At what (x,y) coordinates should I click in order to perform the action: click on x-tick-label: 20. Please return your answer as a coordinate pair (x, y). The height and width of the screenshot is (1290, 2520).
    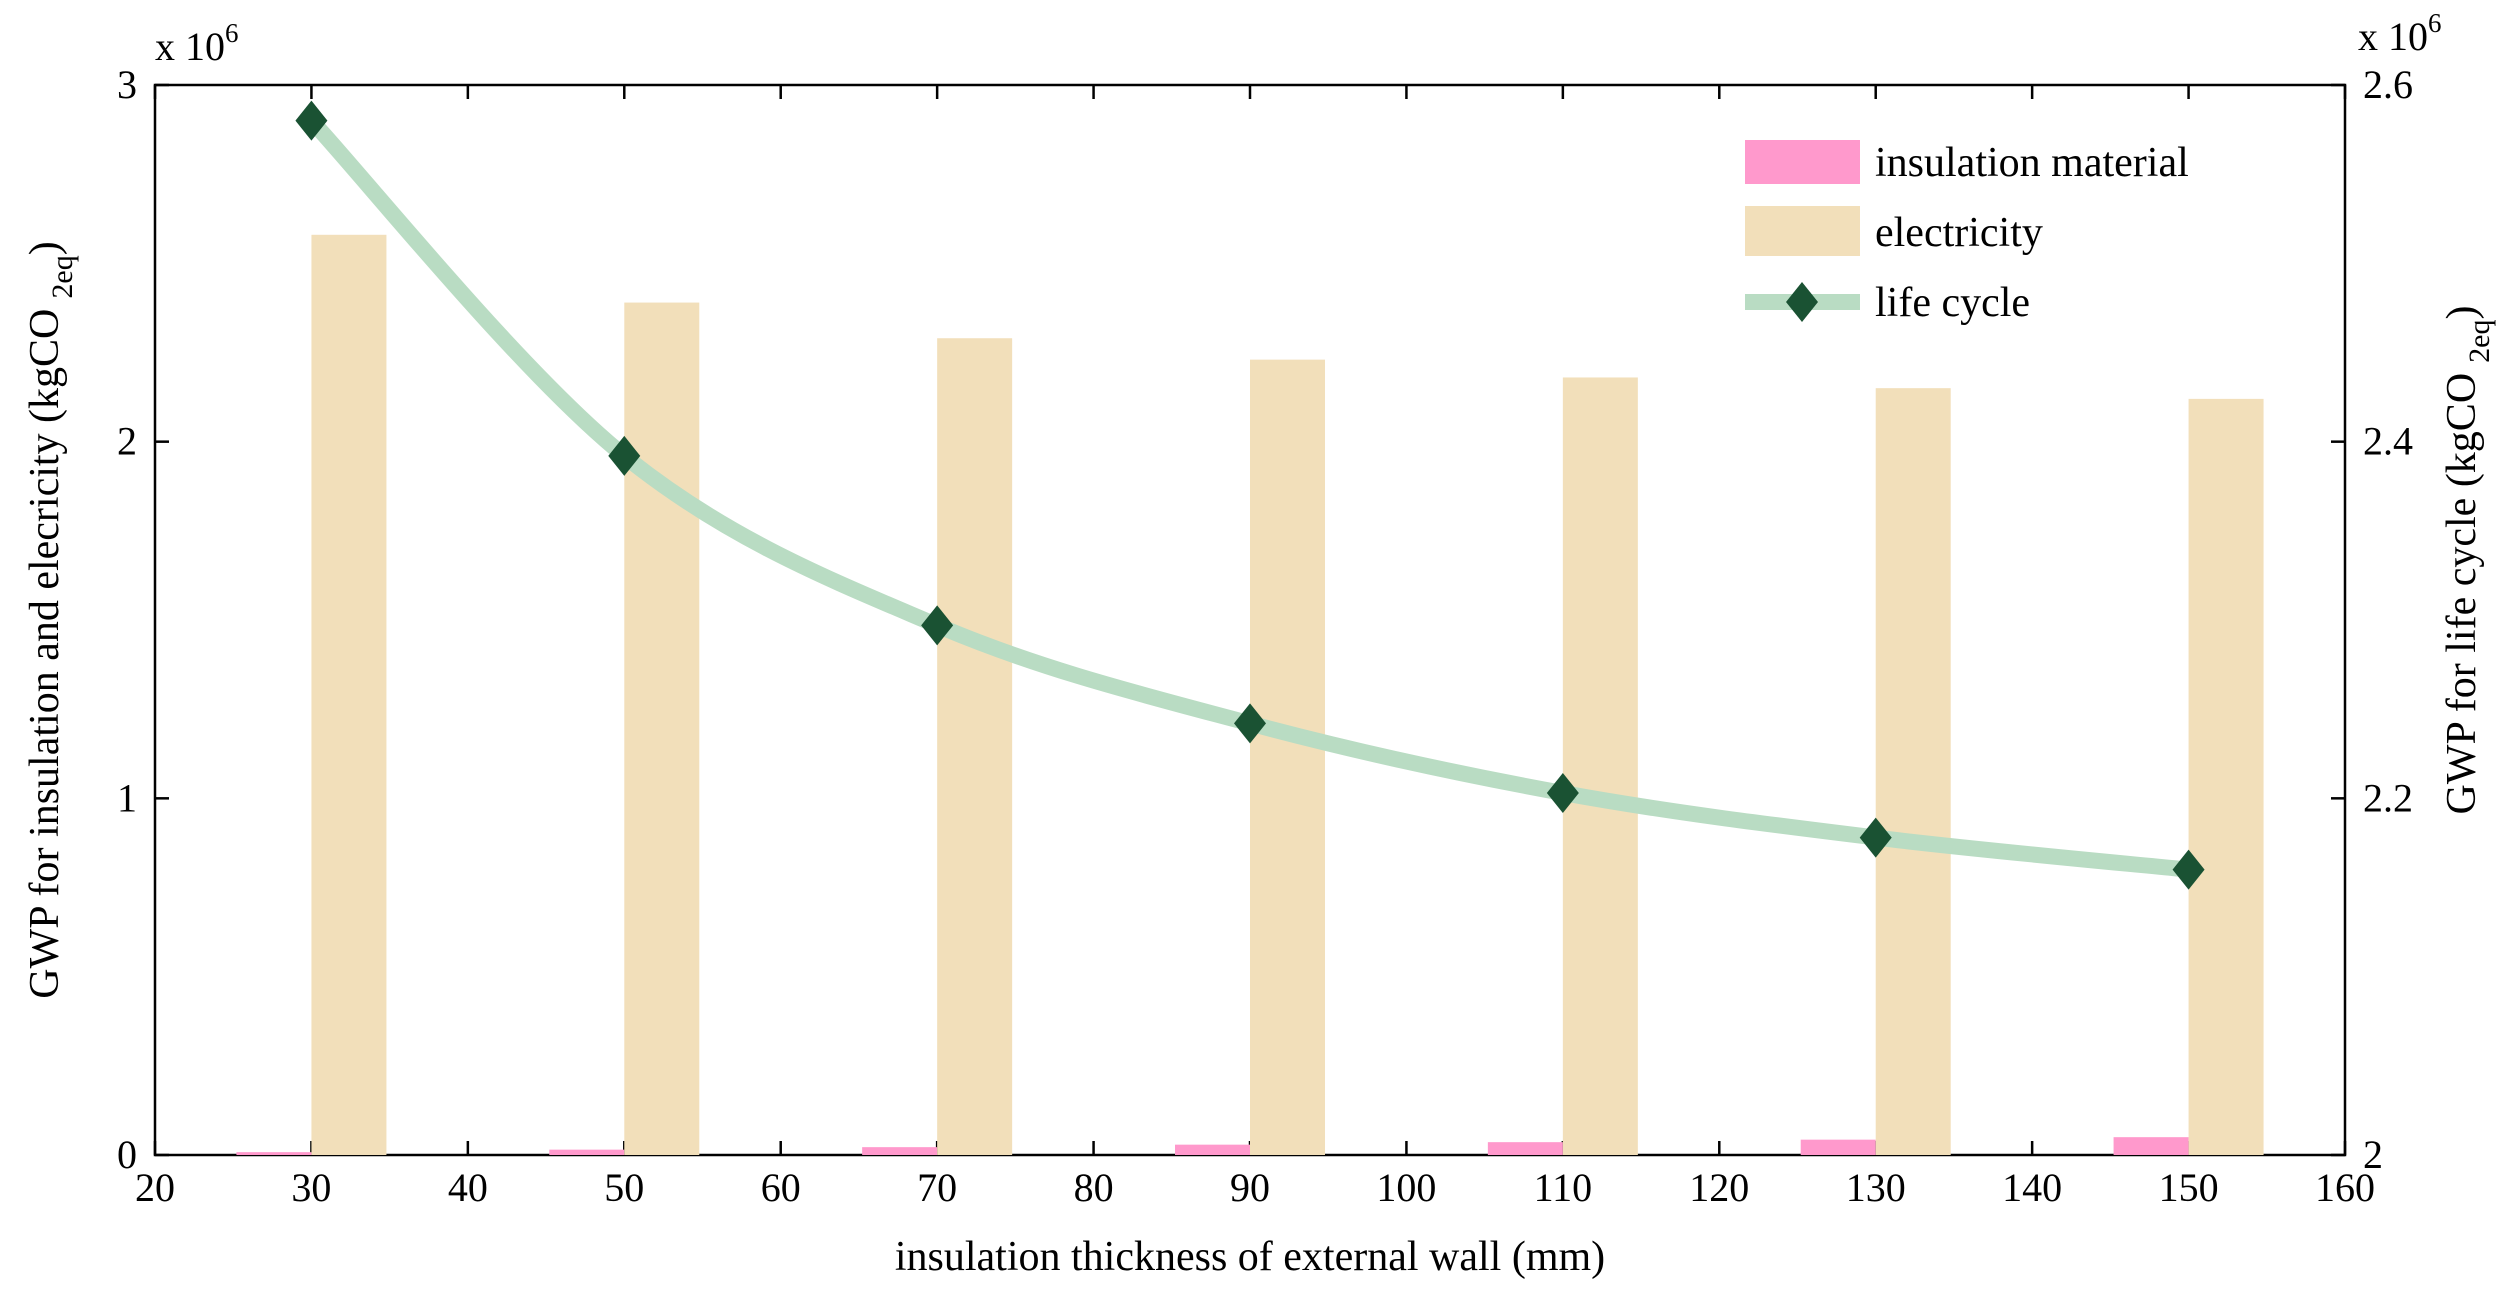
    Looking at the image, I should click on (155, 1187).